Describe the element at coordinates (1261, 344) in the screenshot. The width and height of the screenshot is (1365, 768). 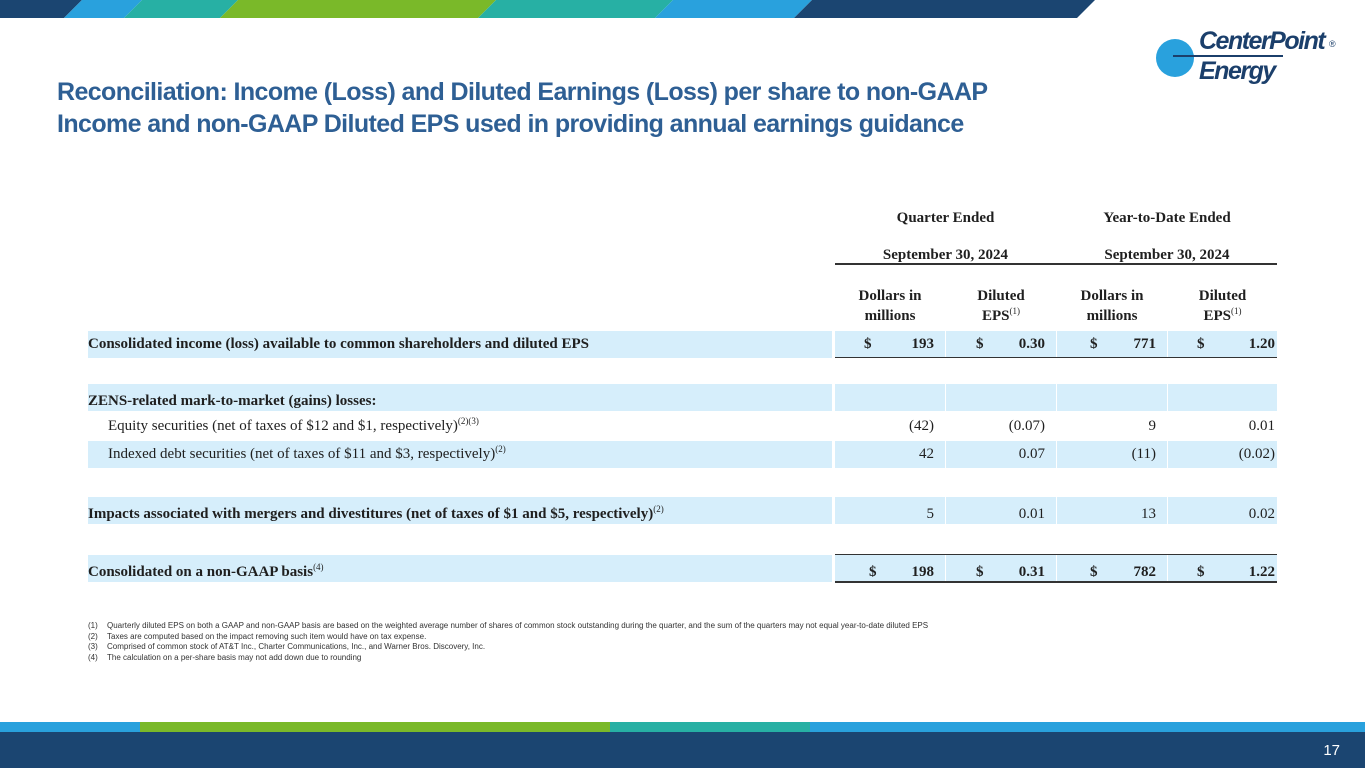
I see `y-eps: 1.20` at that location.